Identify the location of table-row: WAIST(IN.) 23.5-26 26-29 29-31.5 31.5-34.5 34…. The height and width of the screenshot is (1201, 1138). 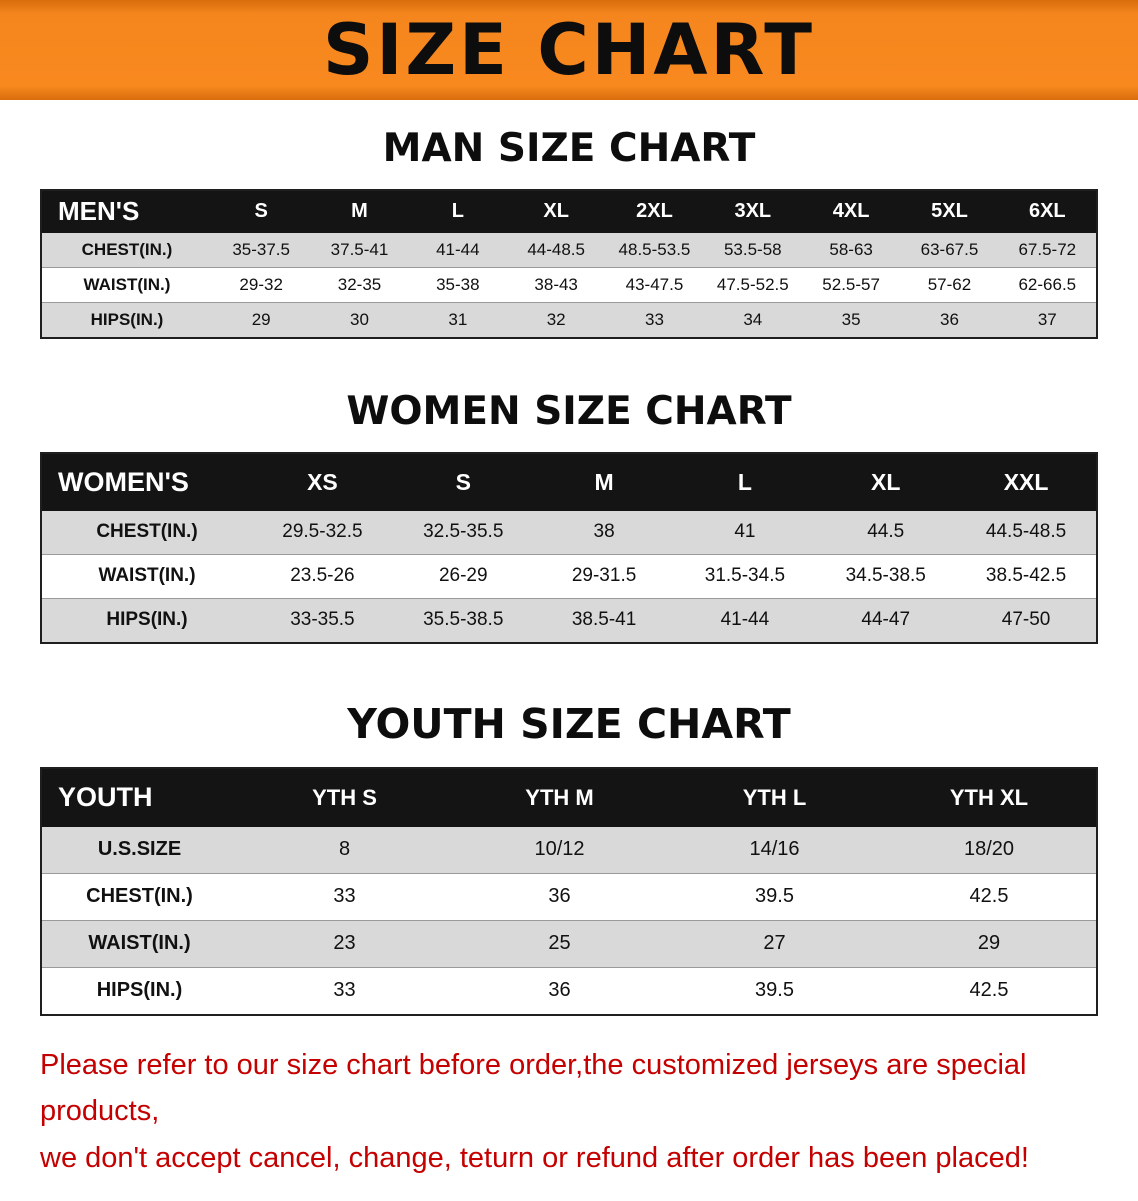
(569, 576).